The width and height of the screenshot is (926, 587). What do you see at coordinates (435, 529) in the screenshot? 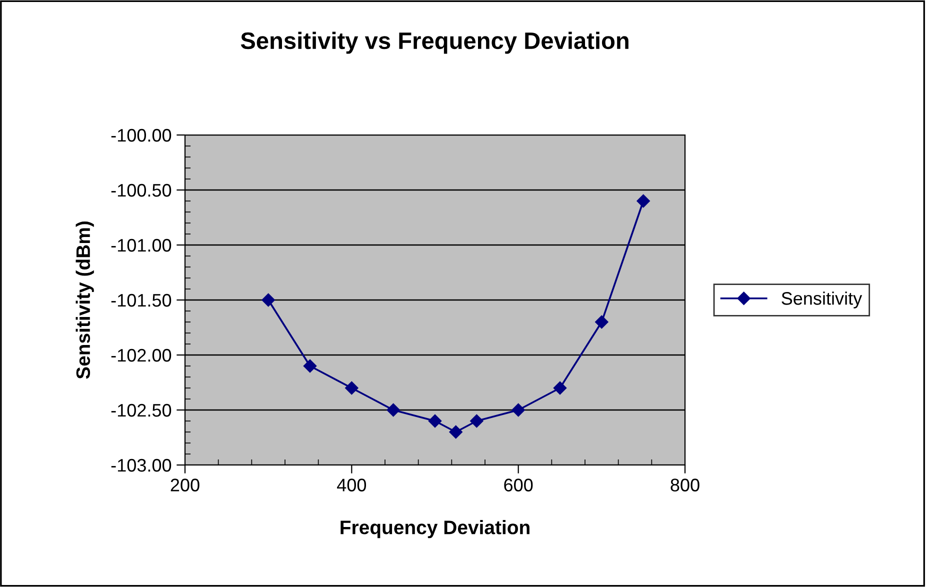
I see `x-axis-title: Frequency Deviation` at bounding box center [435, 529].